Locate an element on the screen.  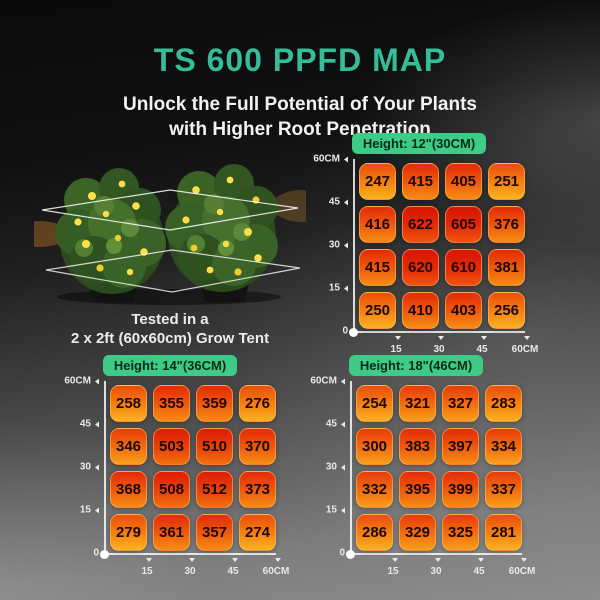
heatmap-cell: 610 is located at coordinates (463, 267).